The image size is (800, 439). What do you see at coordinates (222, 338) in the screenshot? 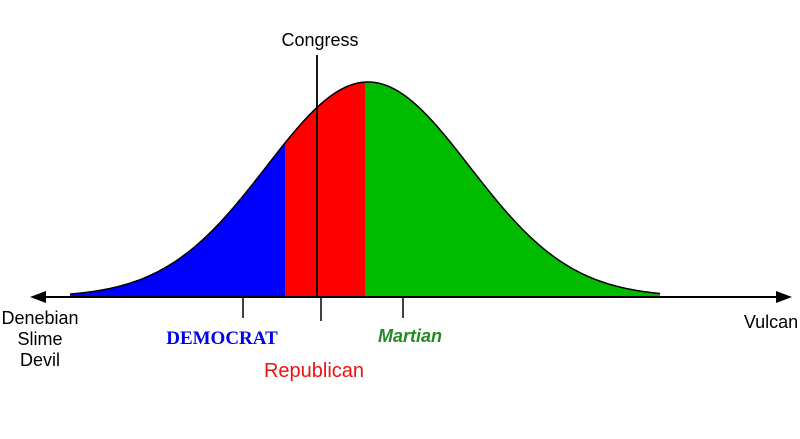
I see `democrat-label: DEMOCRAT` at bounding box center [222, 338].